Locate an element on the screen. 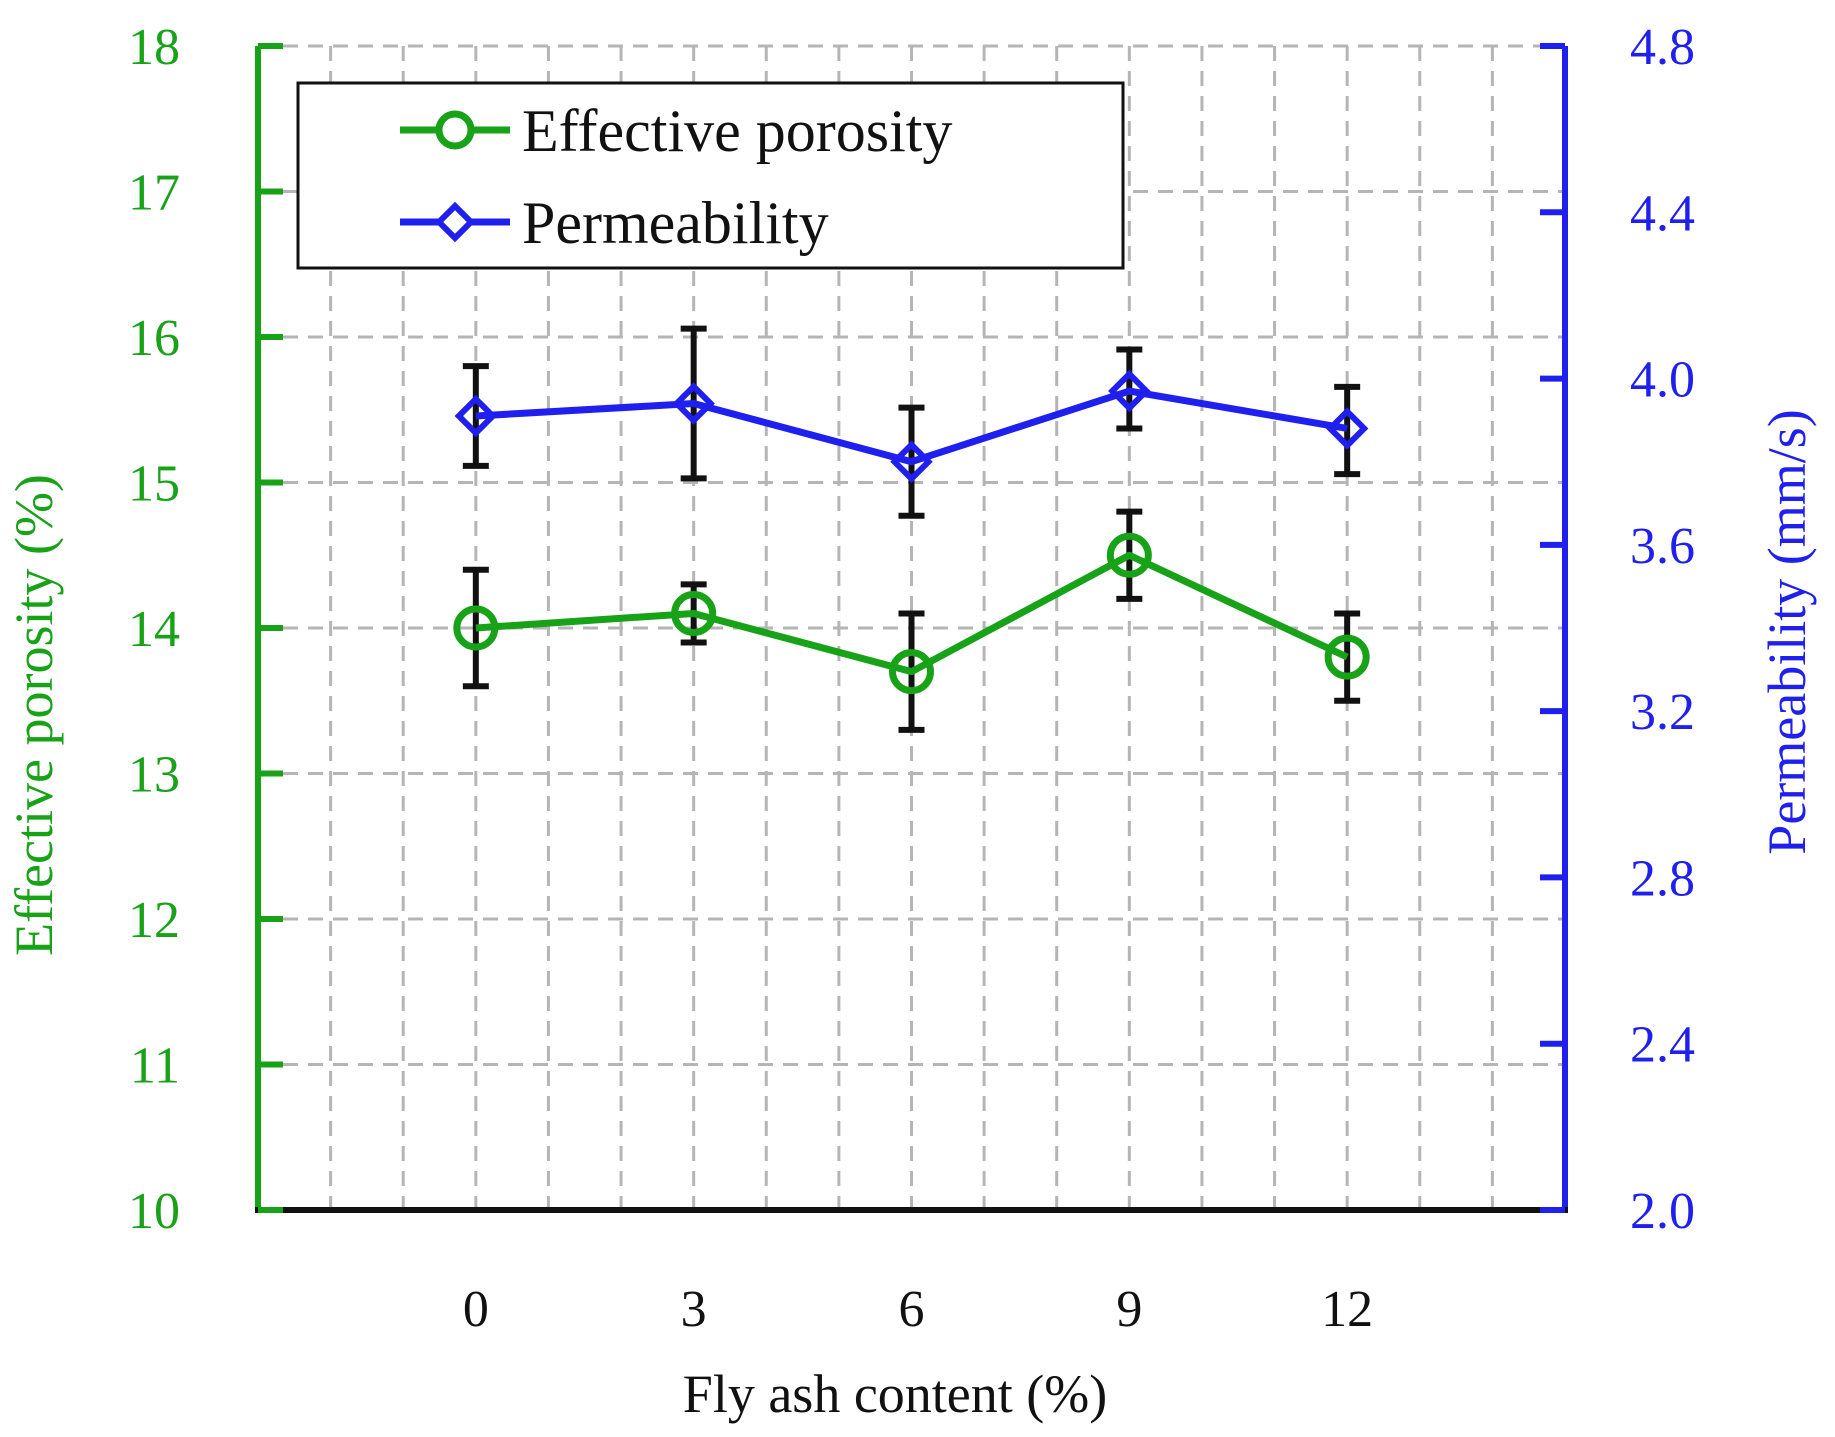 This screenshot has height=1437, width=1835. left-y-tick-label: 11 is located at coordinates (155, 1066).